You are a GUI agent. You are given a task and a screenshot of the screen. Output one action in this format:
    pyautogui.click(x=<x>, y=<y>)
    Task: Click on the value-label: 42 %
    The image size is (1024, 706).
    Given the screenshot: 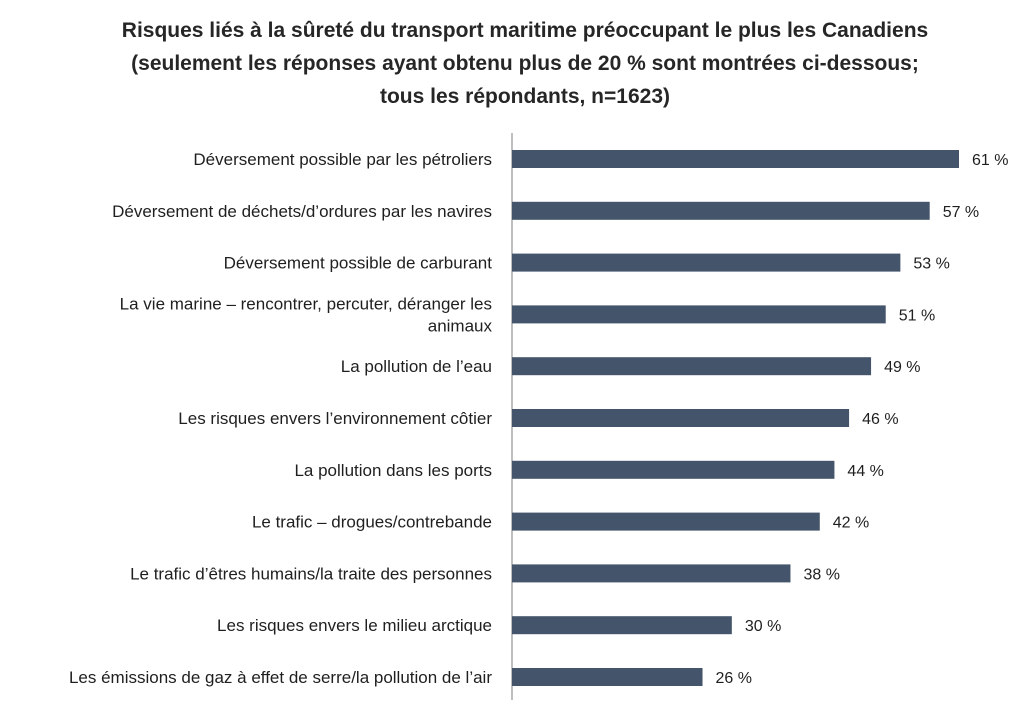 What is the action you would take?
    pyautogui.click(x=851, y=523)
    